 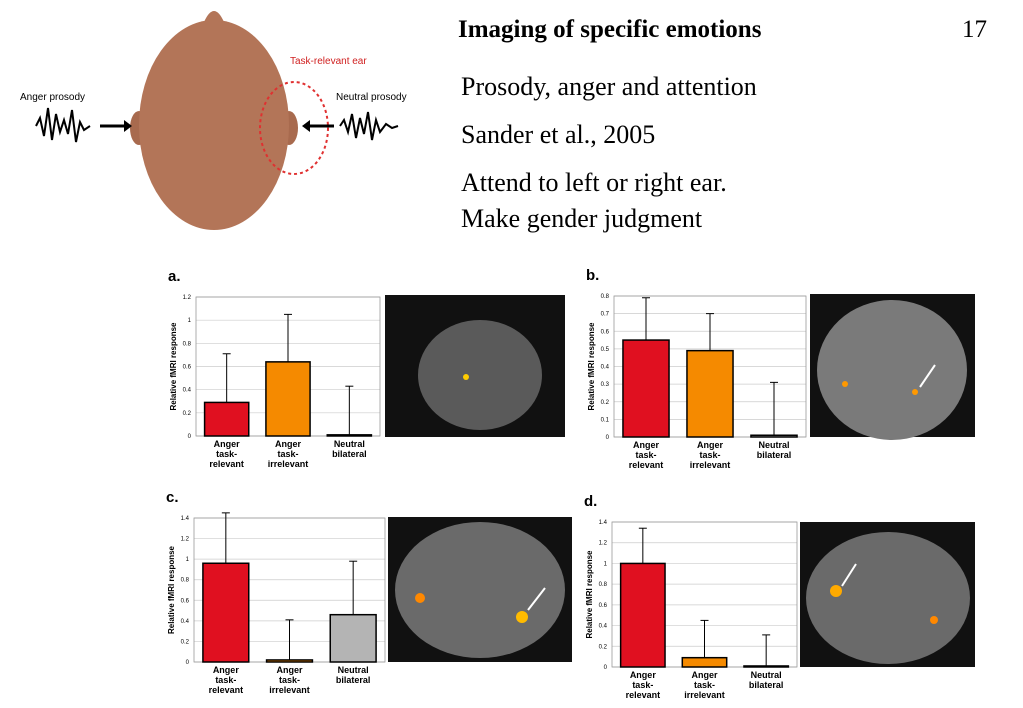 What do you see at coordinates (174, 276) in the screenshot?
I see `panel-label: a.` at bounding box center [174, 276].